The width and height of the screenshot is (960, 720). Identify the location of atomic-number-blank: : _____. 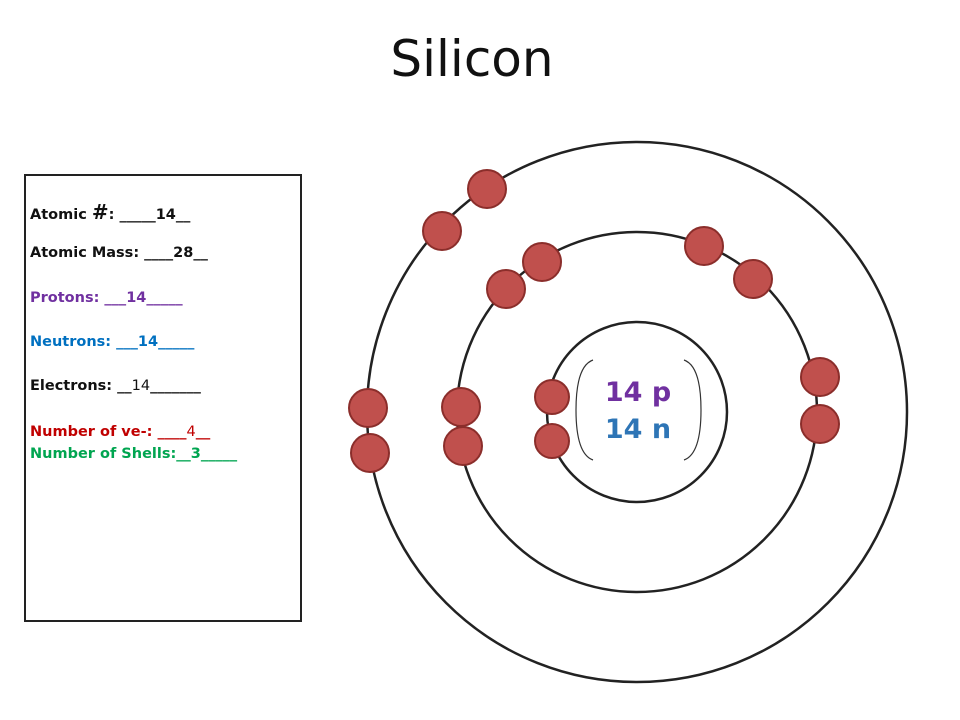
(132, 215).